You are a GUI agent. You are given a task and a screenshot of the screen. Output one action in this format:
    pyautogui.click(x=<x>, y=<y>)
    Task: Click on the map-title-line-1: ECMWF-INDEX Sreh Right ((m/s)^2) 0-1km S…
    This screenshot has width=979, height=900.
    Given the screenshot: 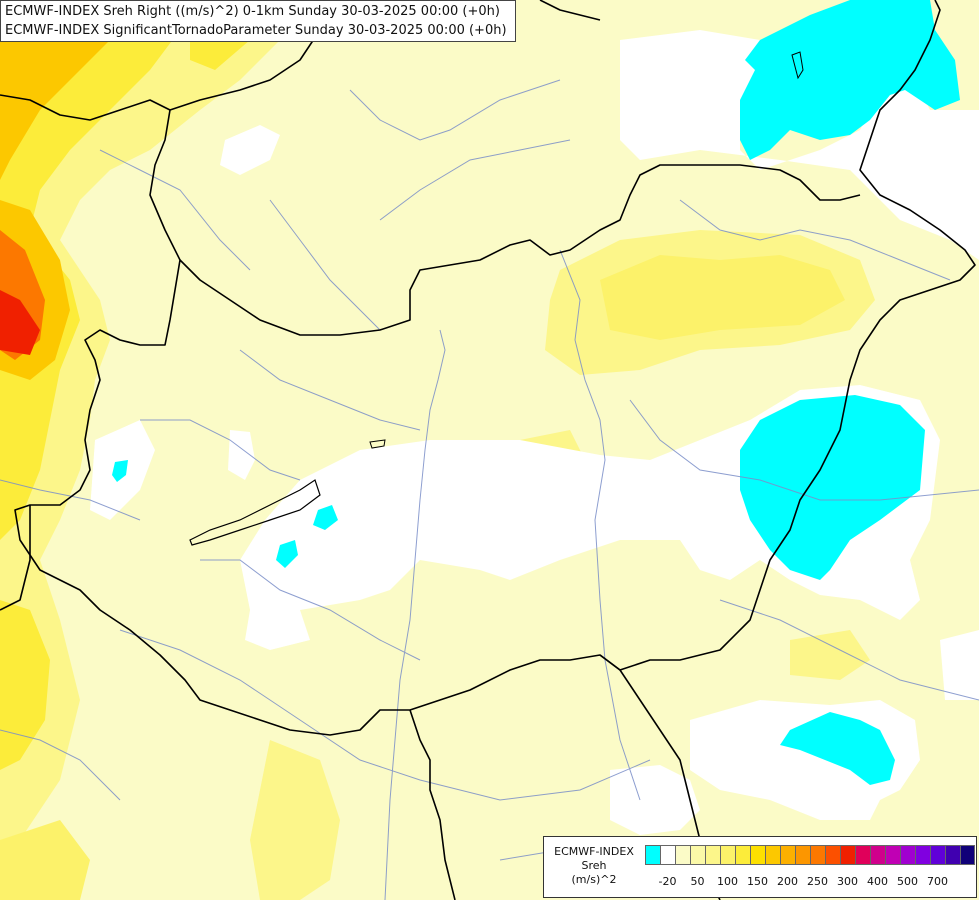 What is the action you would take?
    pyautogui.click(x=252, y=11)
    